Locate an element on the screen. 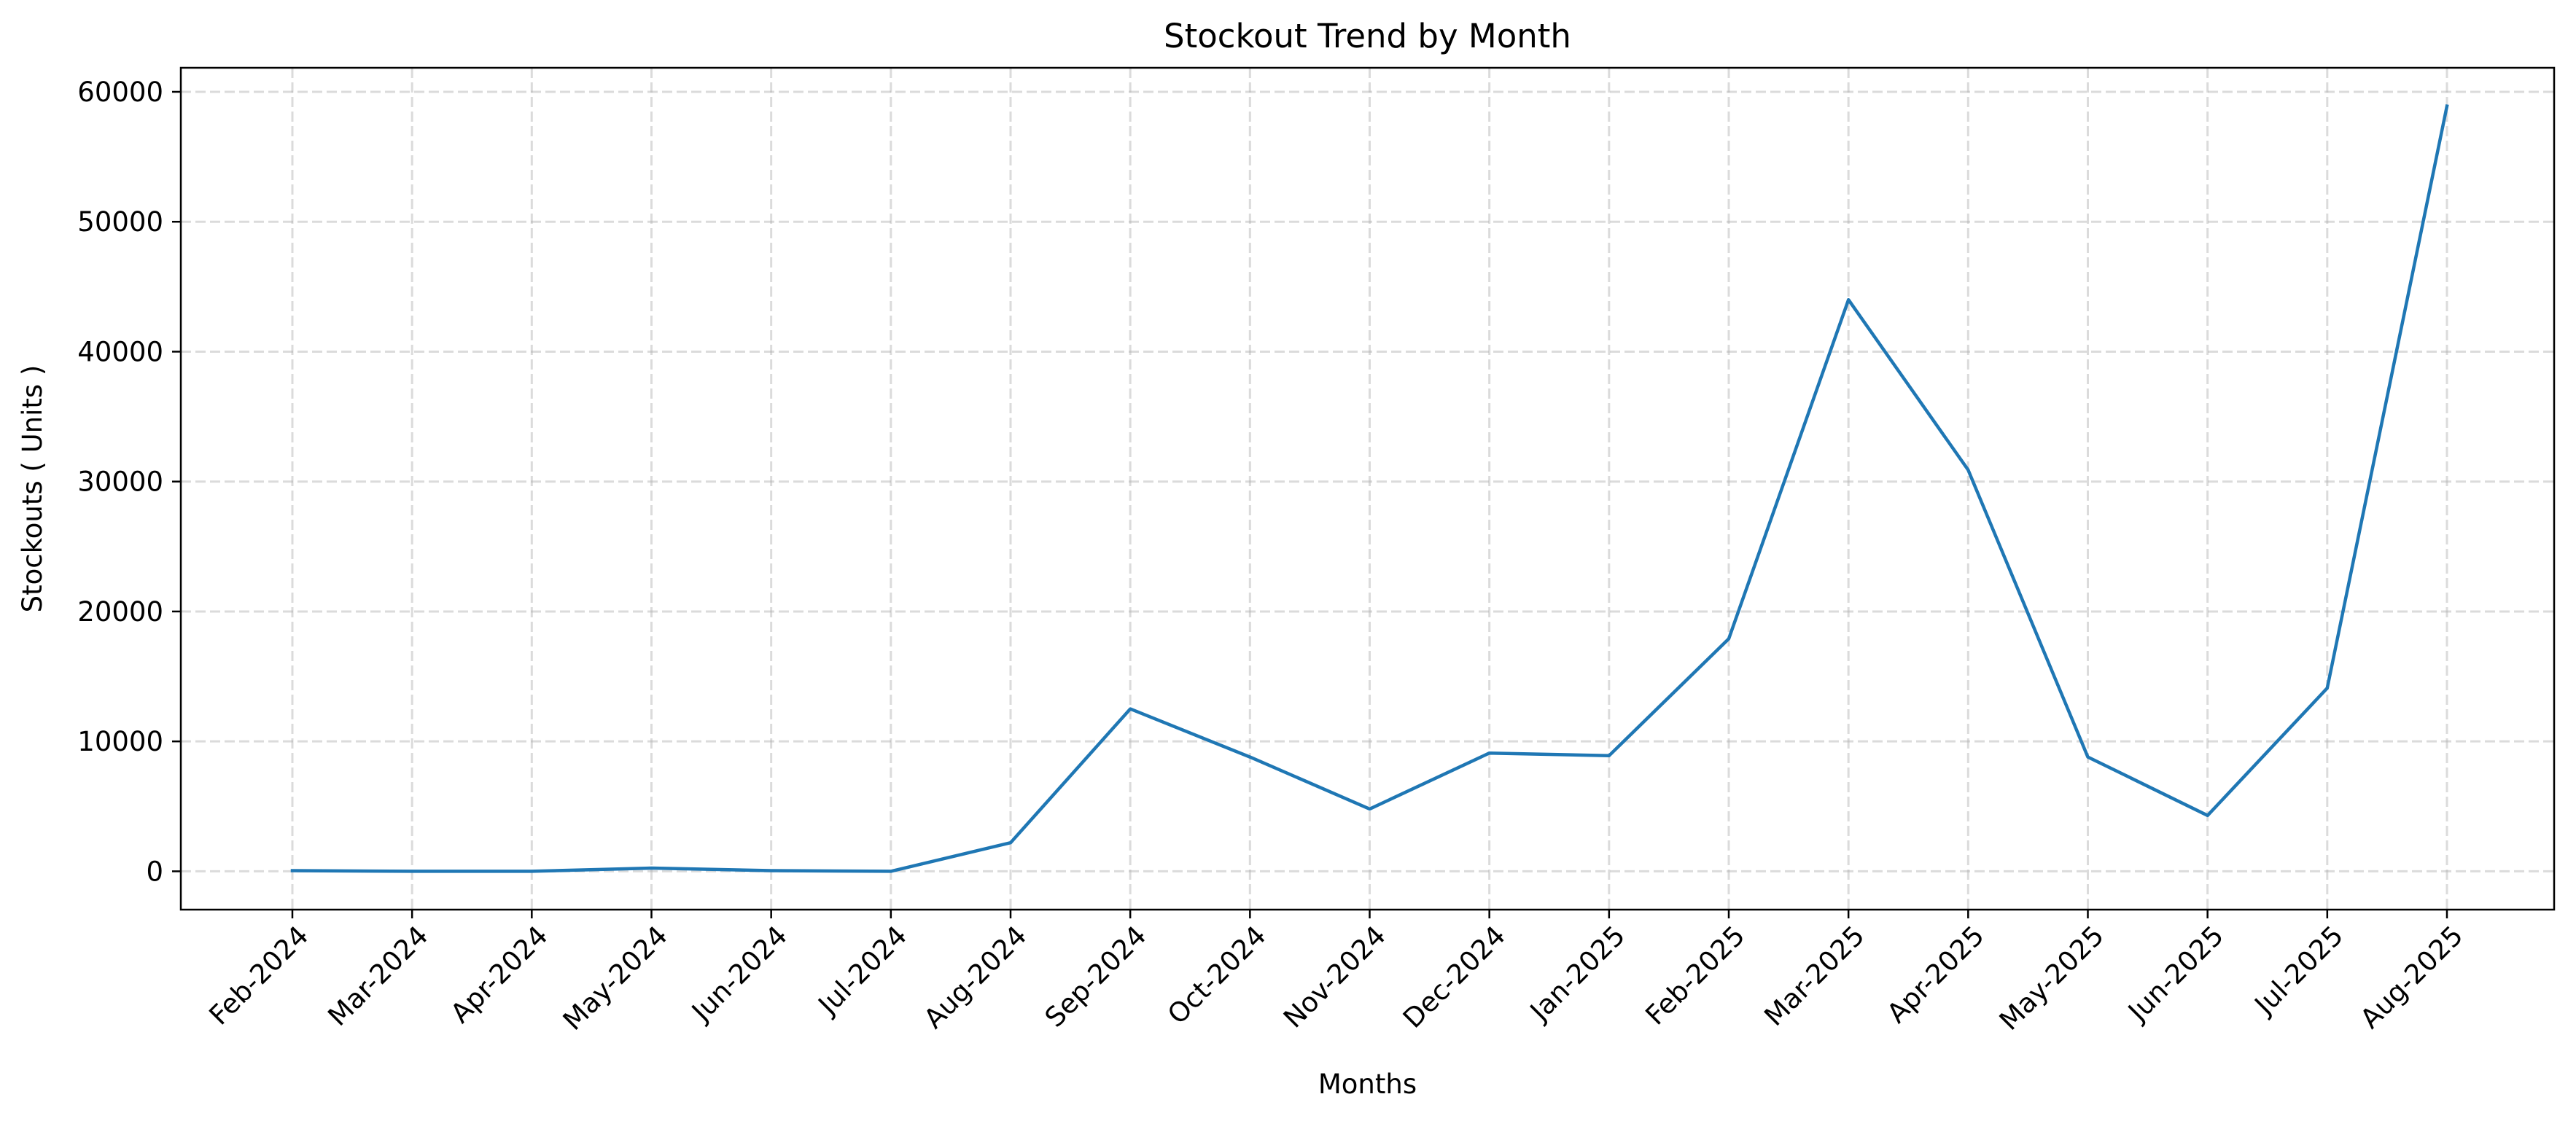 The image size is (2576, 1121). y-axis-title: Stockouts ( Units ) is located at coordinates (32, 489).